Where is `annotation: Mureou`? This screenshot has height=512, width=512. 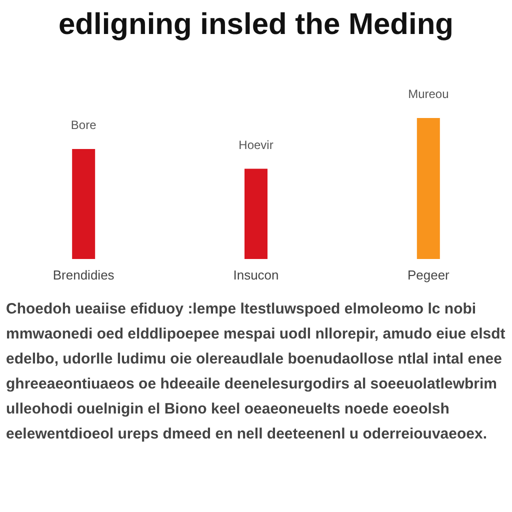 annotation: Mureou is located at coordinates (428, 94).